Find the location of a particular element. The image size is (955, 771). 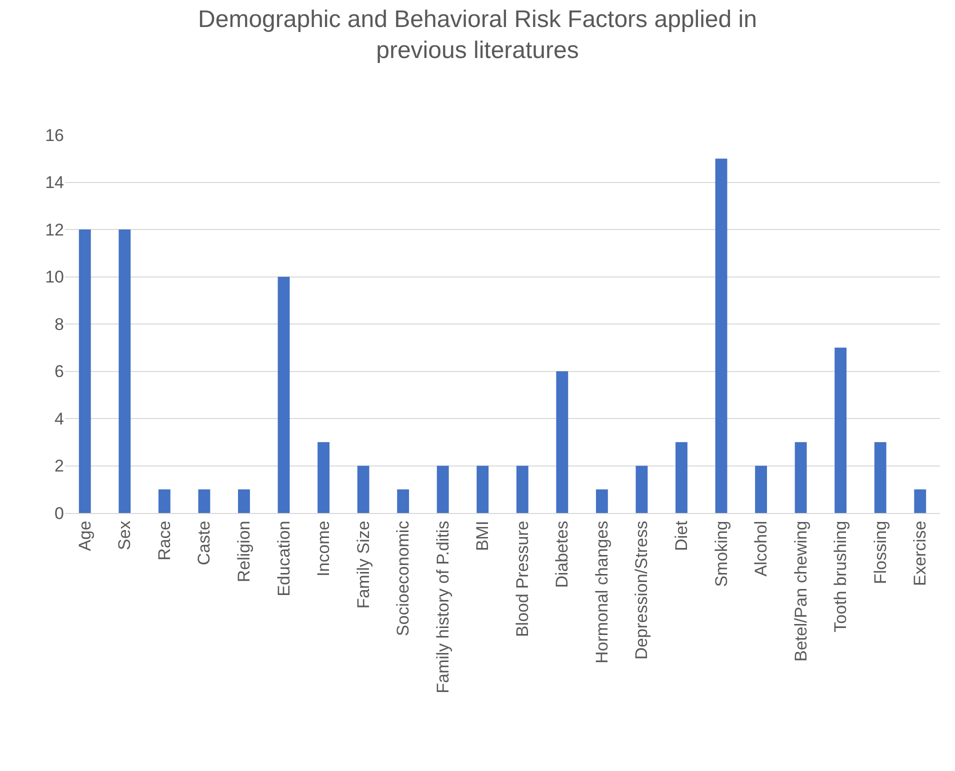

x-tick-label: Income is located at coordinates (324, 548).